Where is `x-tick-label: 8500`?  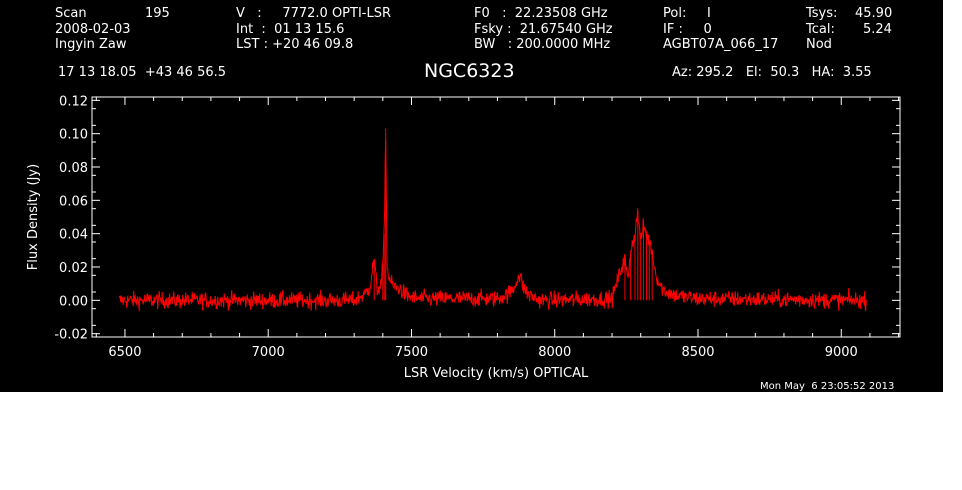
x-tick-label: 8500 is located at coordinates (697, 352).